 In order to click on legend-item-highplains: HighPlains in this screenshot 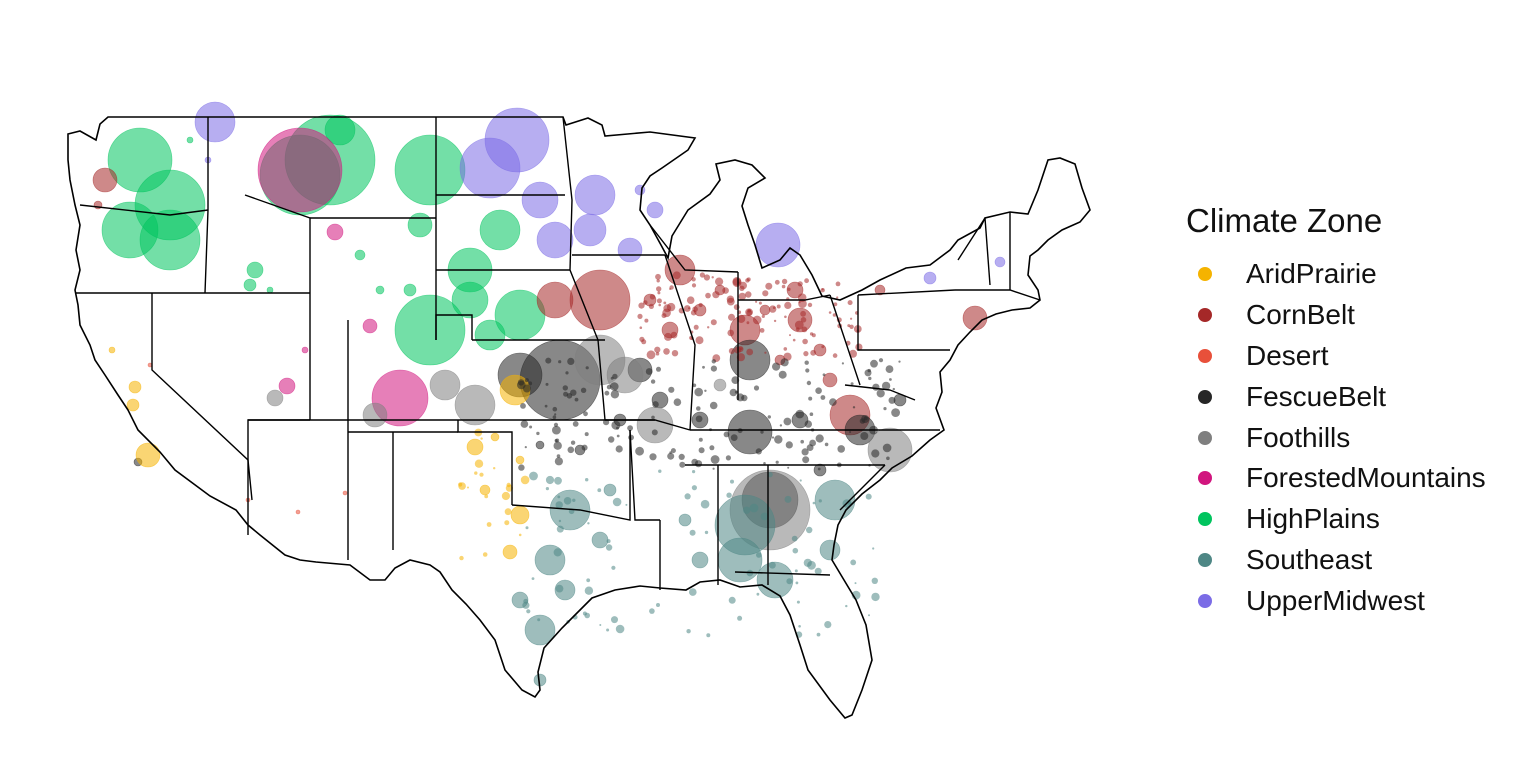, I will do `click(1356, 519)`.